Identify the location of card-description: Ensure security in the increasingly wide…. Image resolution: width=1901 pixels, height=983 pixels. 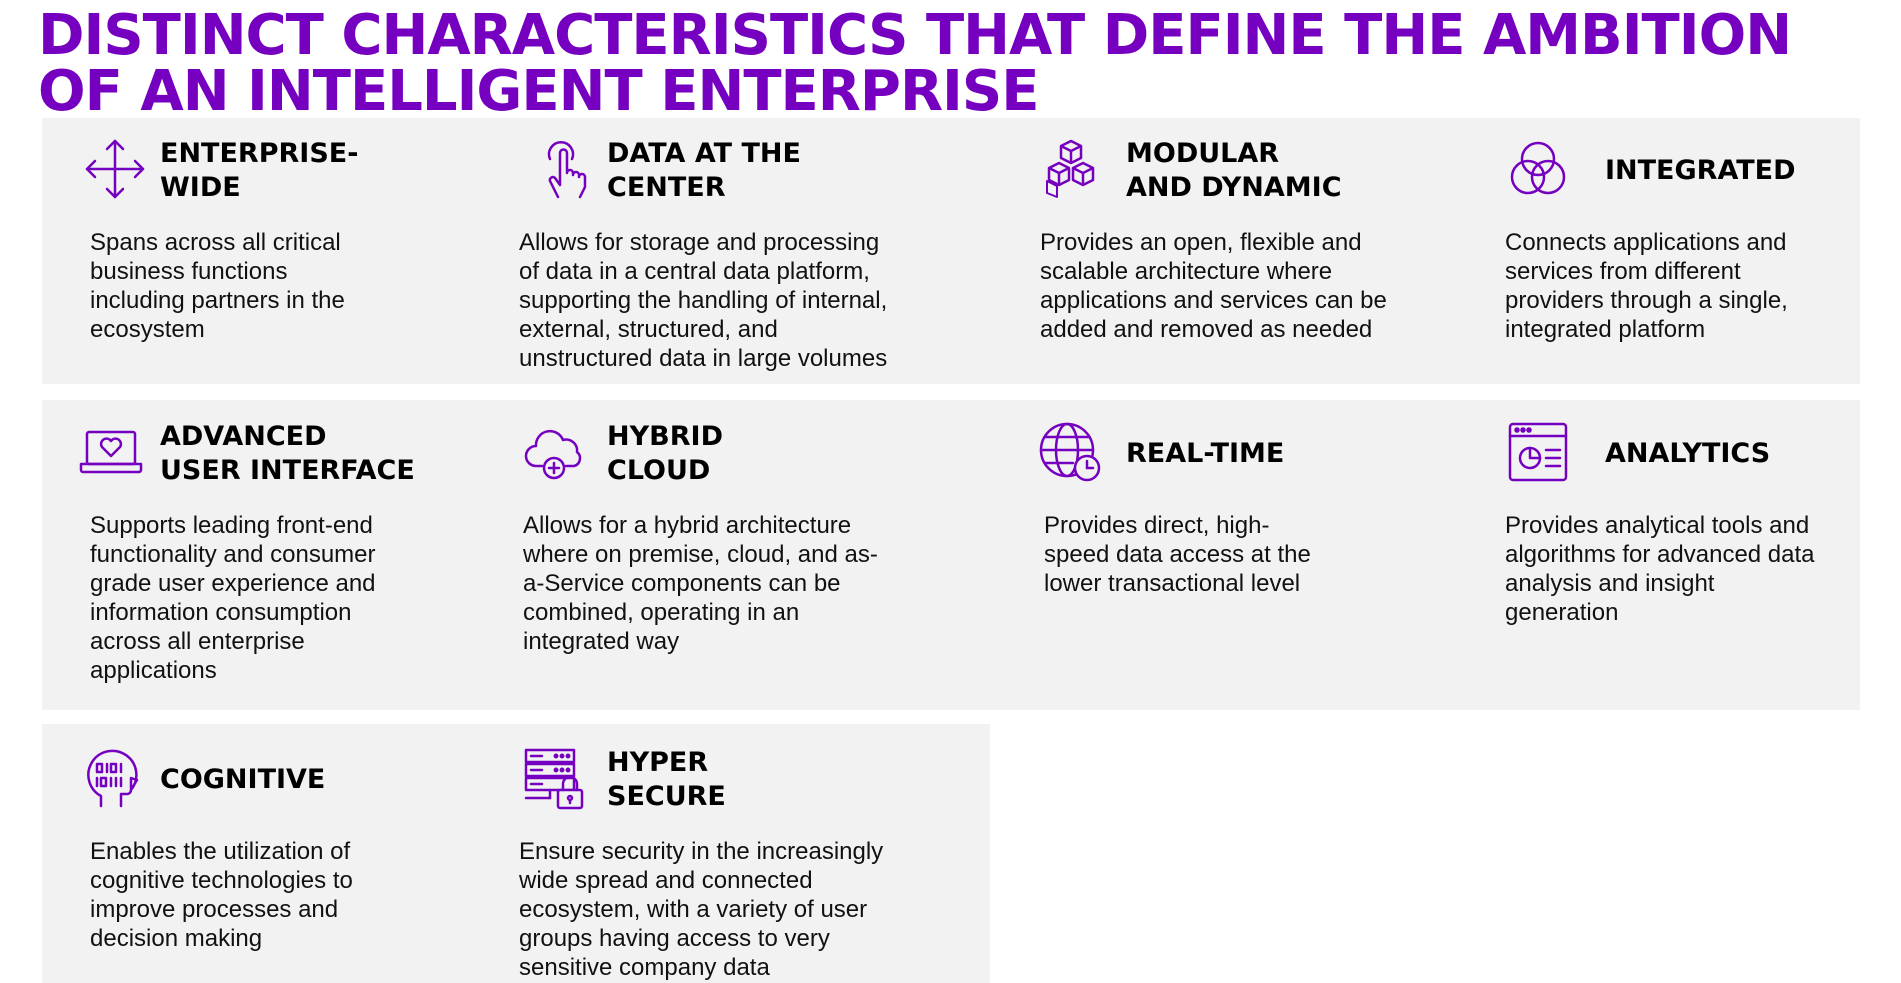
(701, 909).